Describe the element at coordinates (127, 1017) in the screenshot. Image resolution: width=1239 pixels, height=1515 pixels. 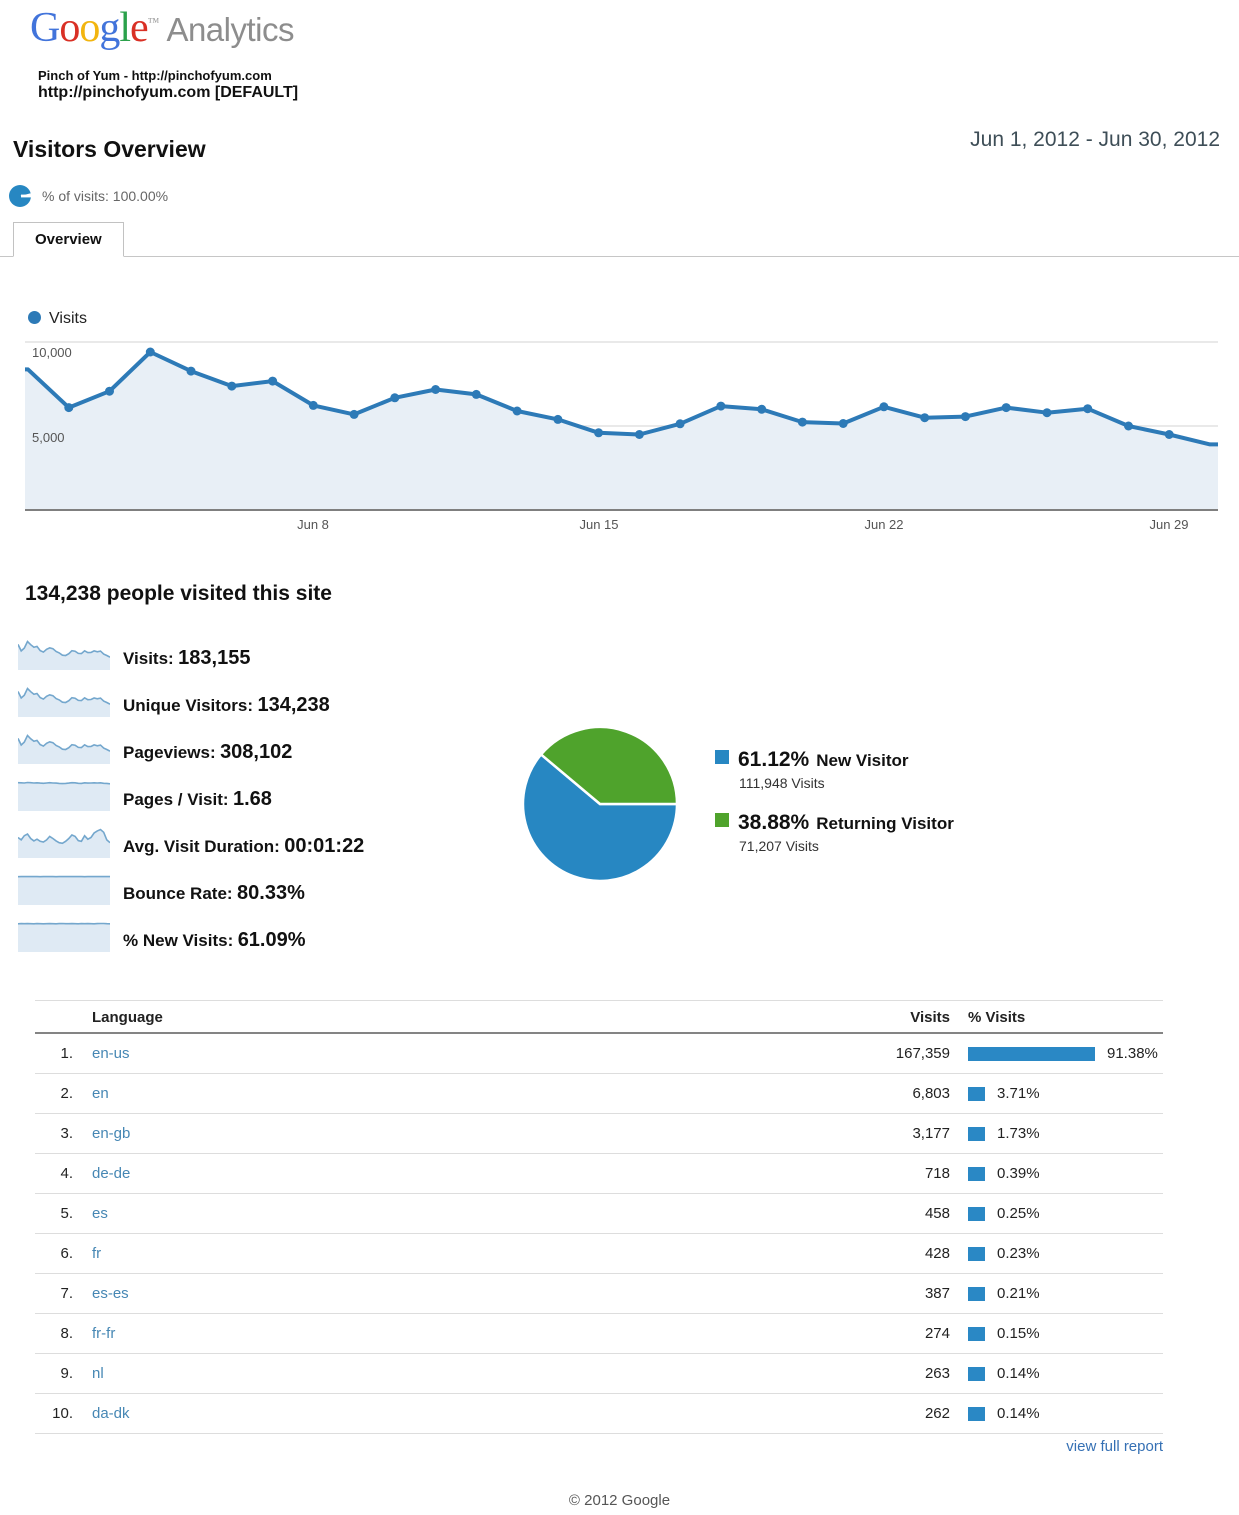
I see `column-header-language: Language` at that location.